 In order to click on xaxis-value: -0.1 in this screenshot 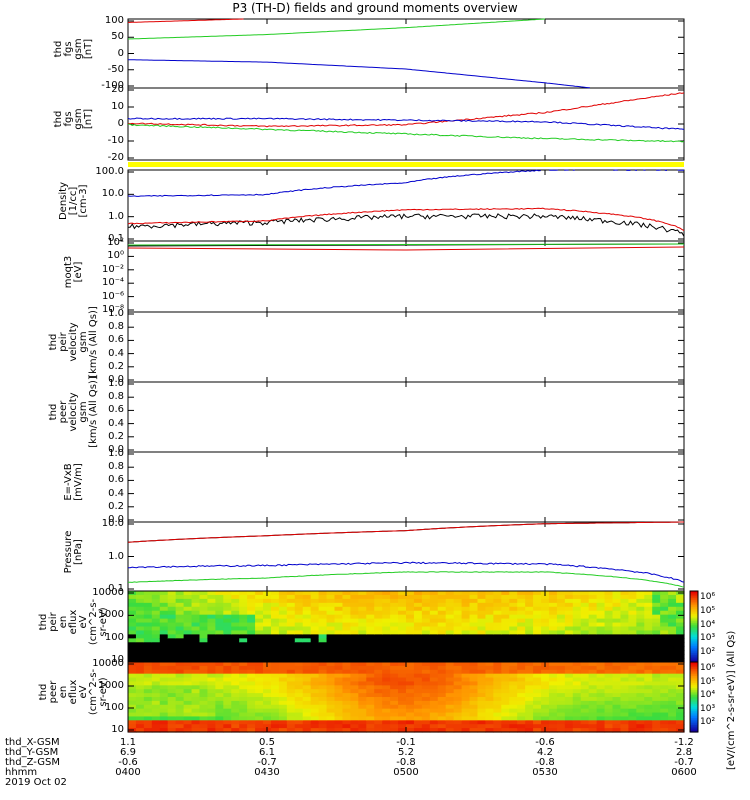, I will do `click(406, 742)`.